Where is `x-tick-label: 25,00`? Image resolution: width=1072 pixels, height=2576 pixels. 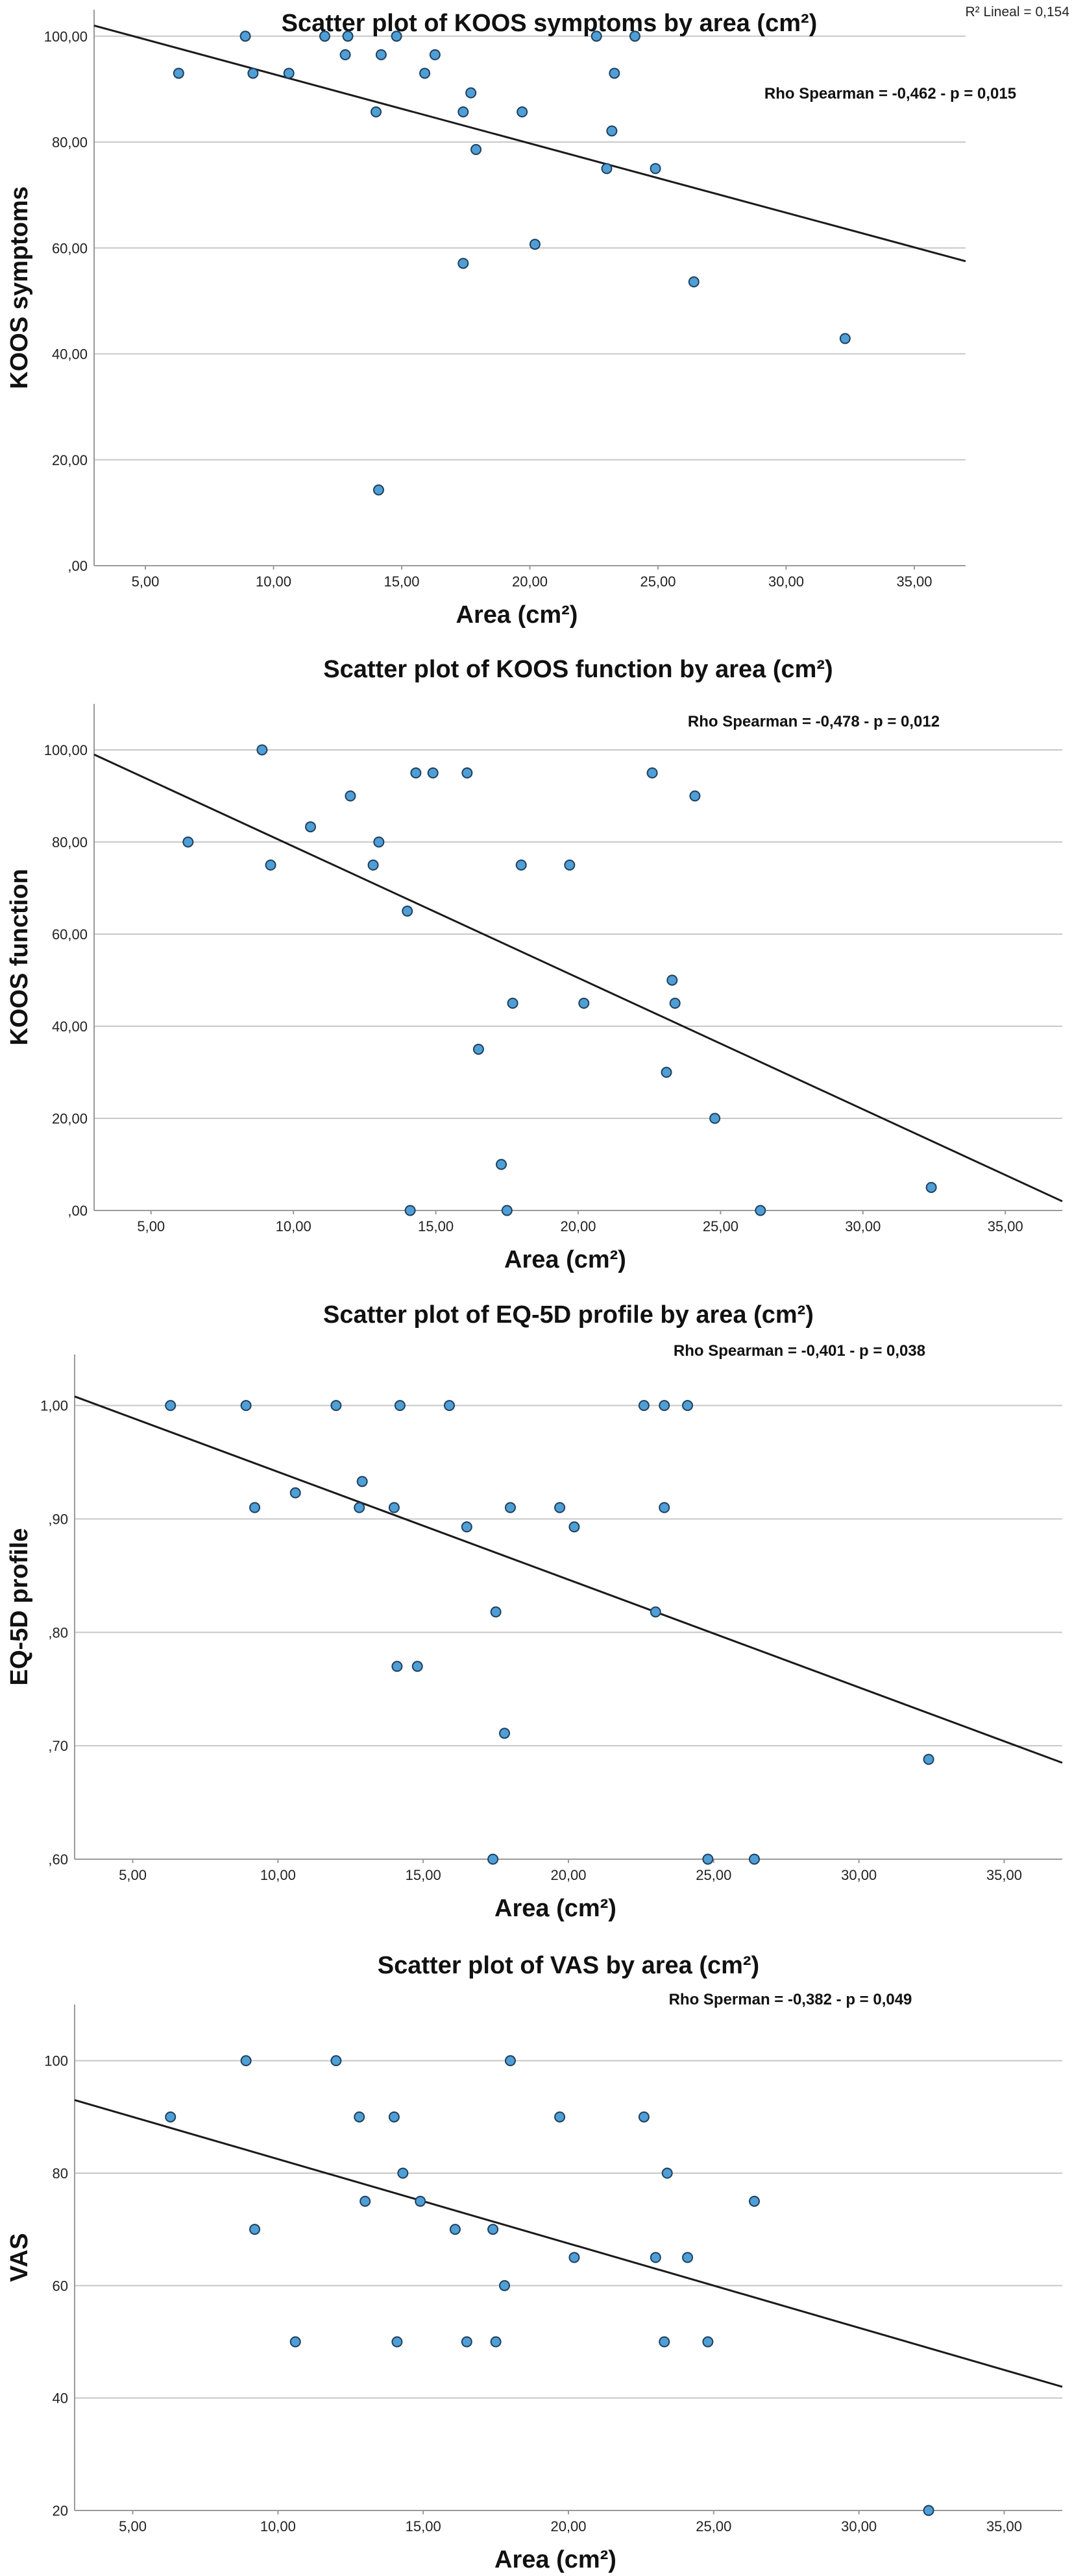
x-tick-label: 25,00 is located at coordinates (658, 581).